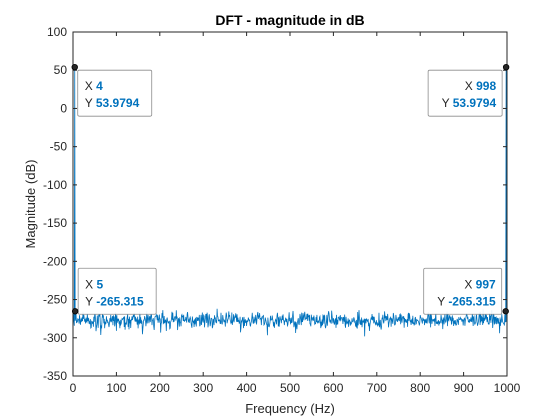  I want to click on datatip: X 997 Y -265.315, so click(466, 291).